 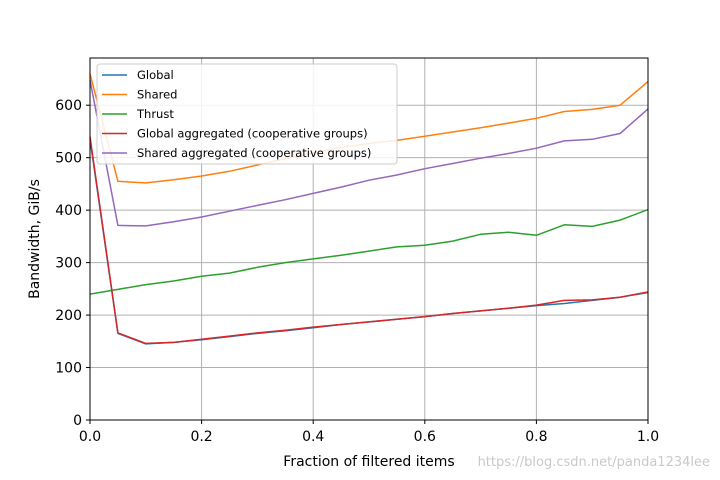 What do you see at coordinates (68, 211) in the screenshot?
I see `y-tick-label: 400` at bounding box center [68, 211].